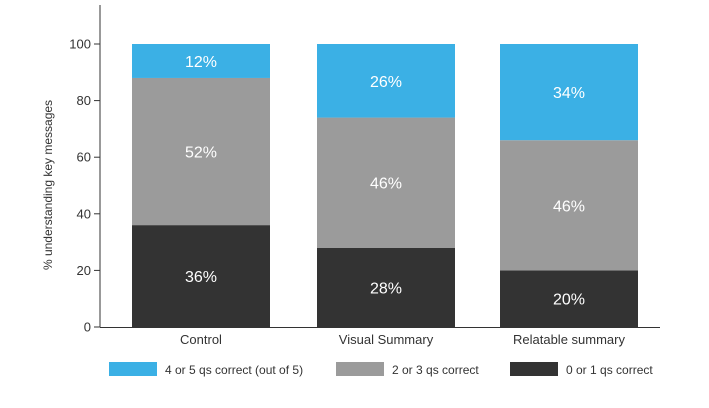 This screenshot has height=408, width=709. I want to click on x-tick-label: Control, so click(201, 339).